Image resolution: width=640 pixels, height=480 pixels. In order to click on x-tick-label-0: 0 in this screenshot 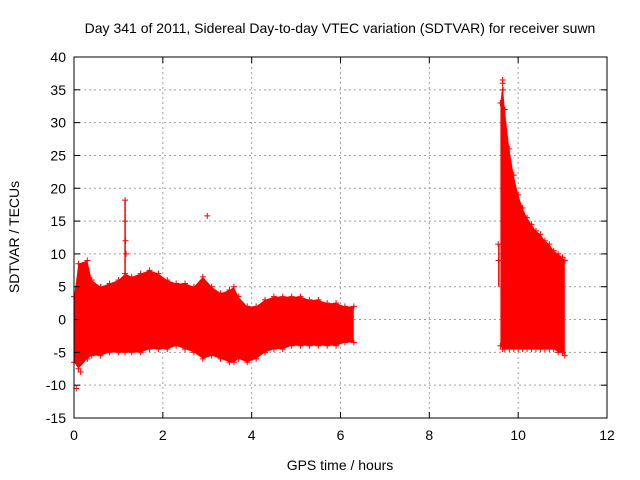, I will do `click(74, 435)`.